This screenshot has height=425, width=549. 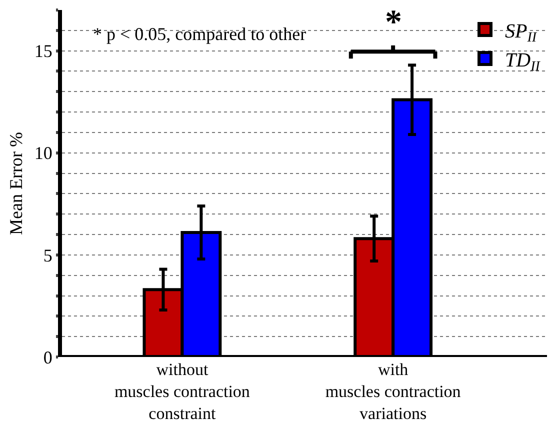 I want to click on y-tick-label: 5, so click(x=47, y=255).